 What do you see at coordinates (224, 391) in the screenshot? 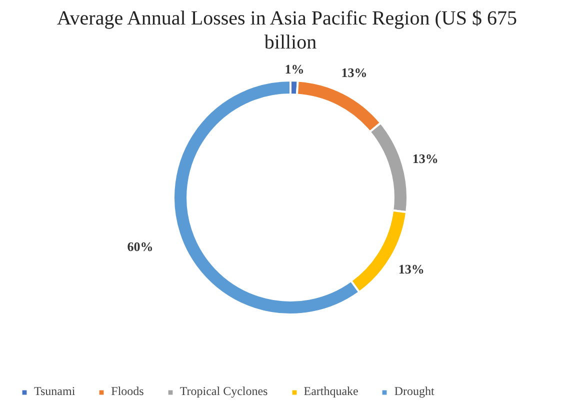
I see `legend-label: Tropical Cyclones` at bounding box center [224, 391].